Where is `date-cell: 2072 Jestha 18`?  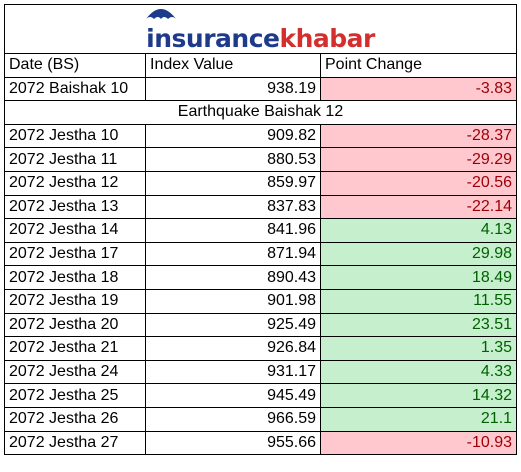
date-cell: 2072 Jestha 18 is located at coordinates (75, 277).